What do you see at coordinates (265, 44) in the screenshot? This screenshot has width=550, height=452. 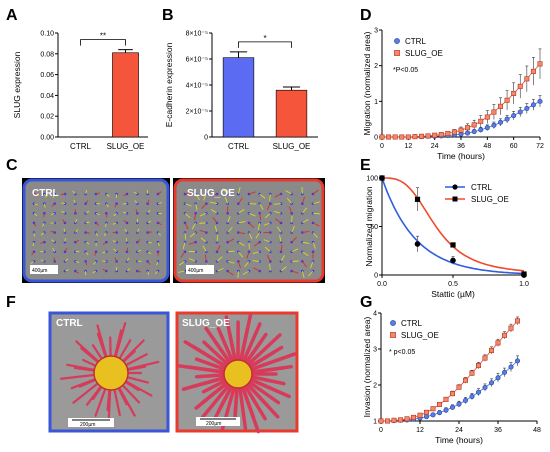 I see `significance-bracket` at bounding box center [265, 44].